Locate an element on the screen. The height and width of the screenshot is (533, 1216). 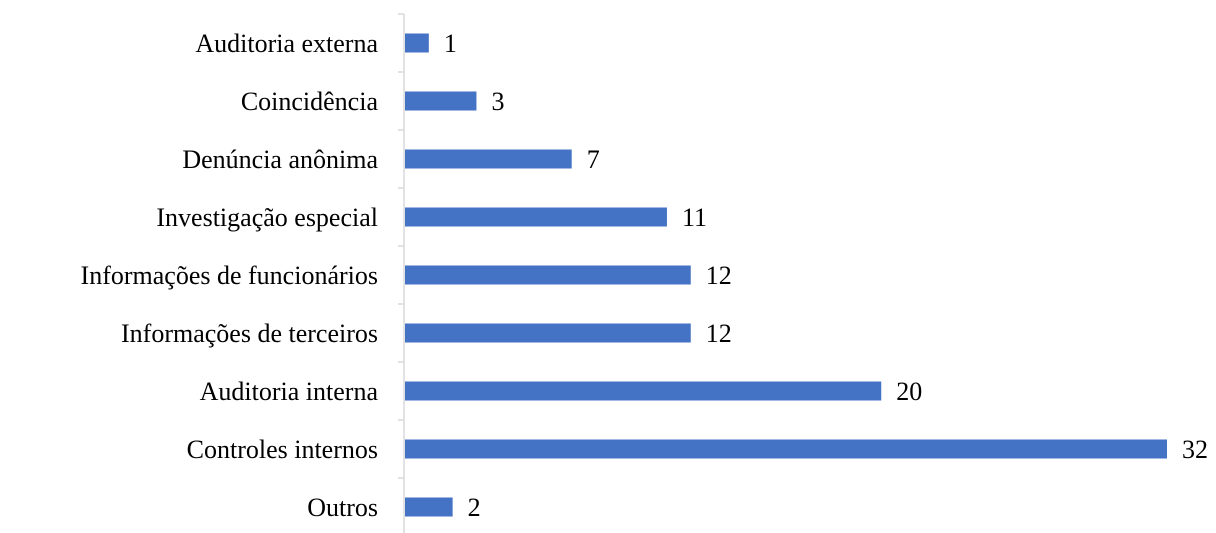
category-label: Denúncia anônima is located at coordinates (280, 159).